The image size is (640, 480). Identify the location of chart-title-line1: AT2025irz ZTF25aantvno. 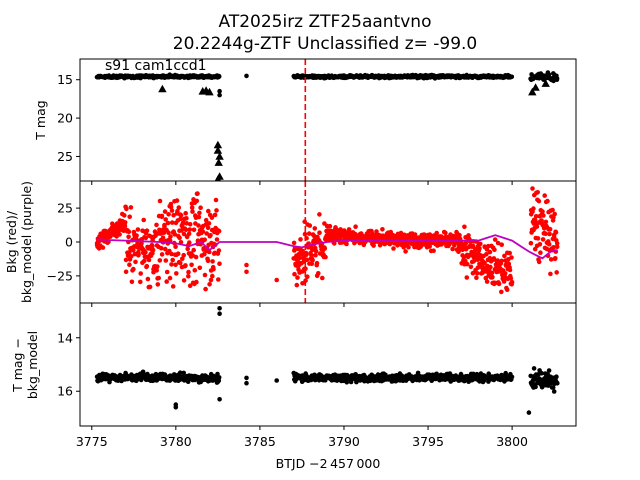
(325, 22).